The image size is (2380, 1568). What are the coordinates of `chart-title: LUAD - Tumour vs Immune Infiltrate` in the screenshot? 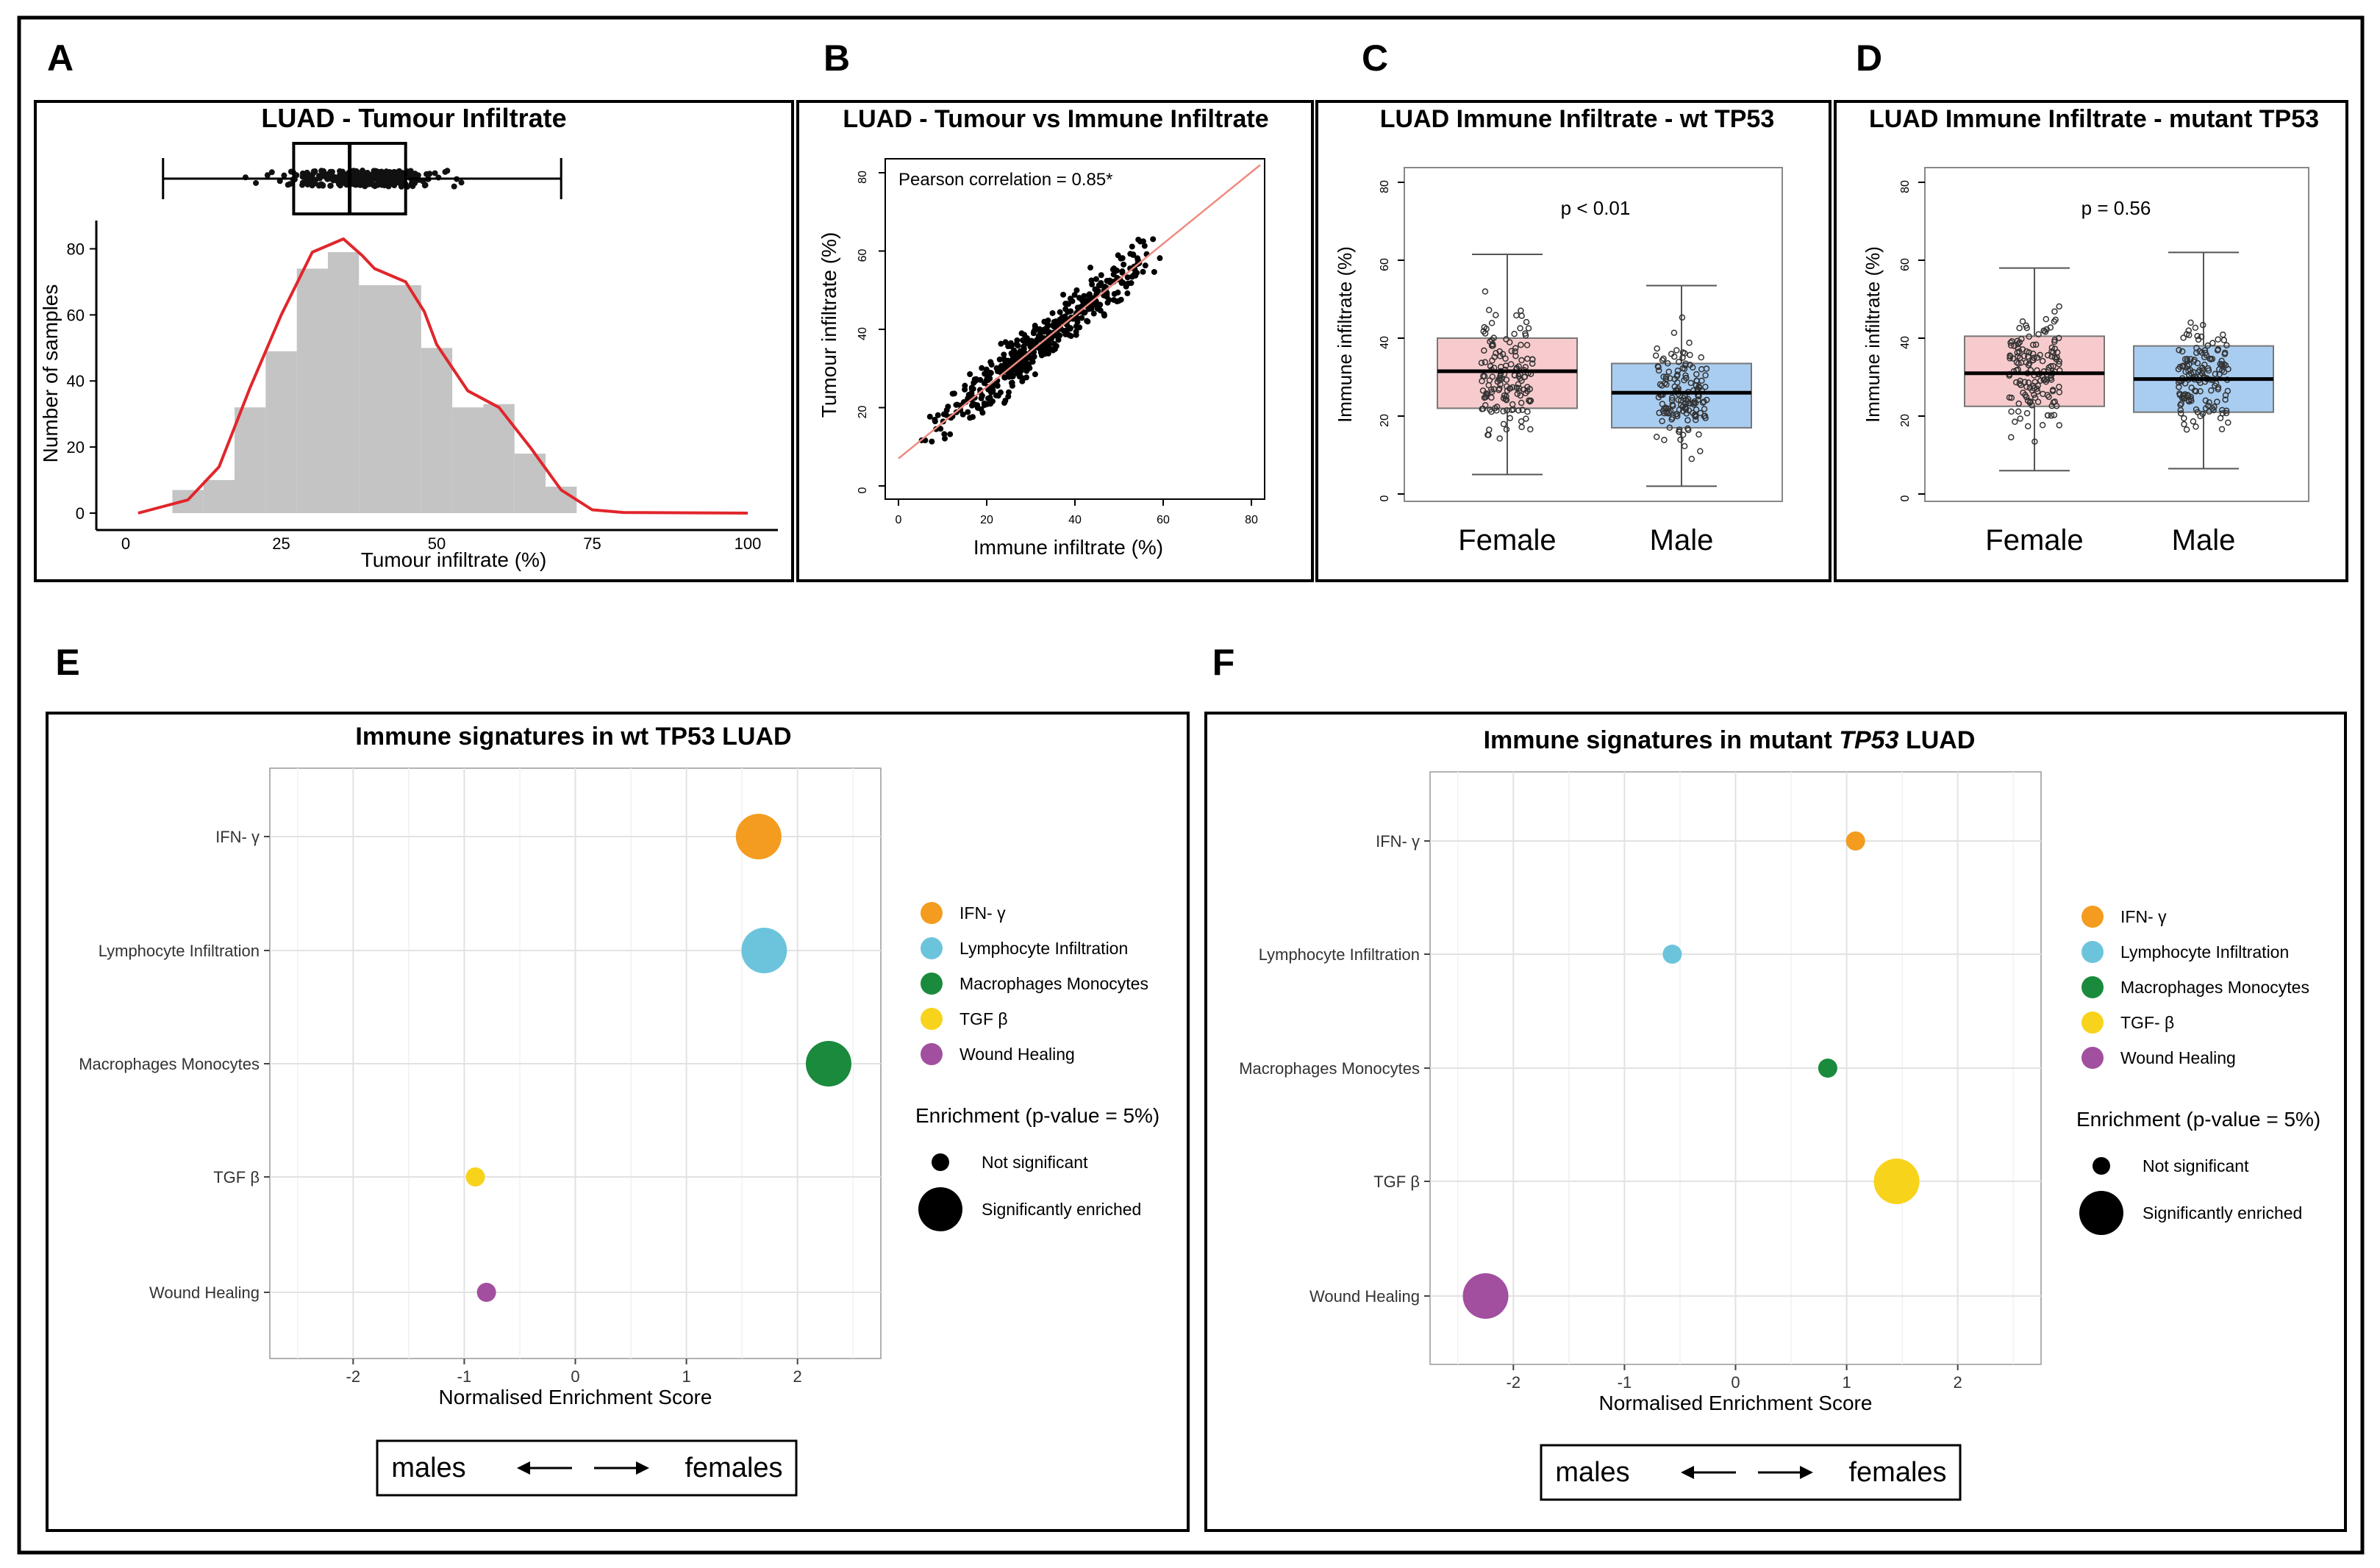 It's located at (1055, 119).